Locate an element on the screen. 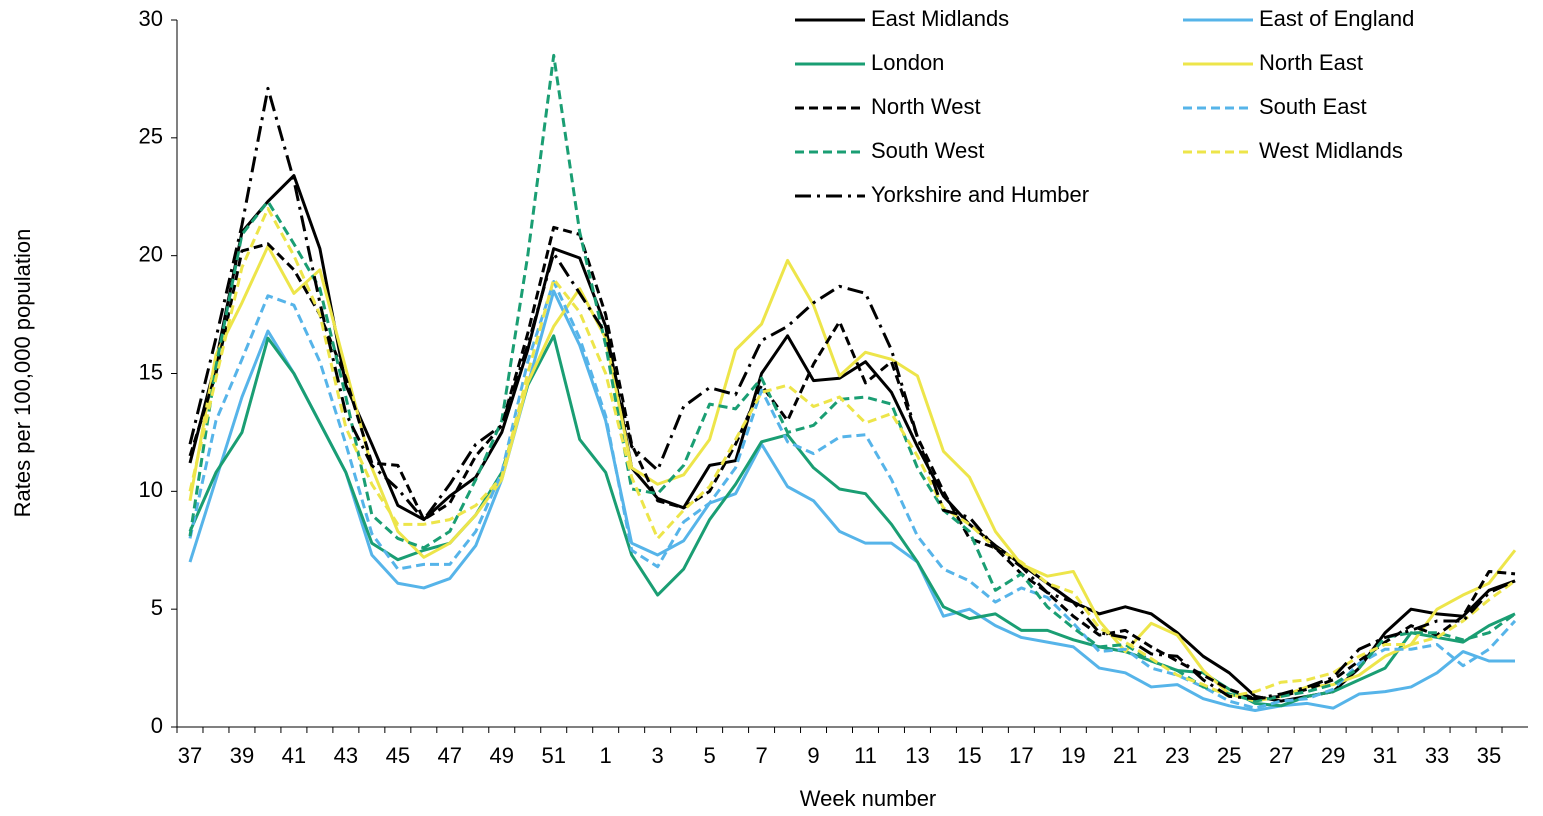 The width and height of the screenshot is (1543, 816). y-tick-label: 25 is located at coordinates (151, 136).